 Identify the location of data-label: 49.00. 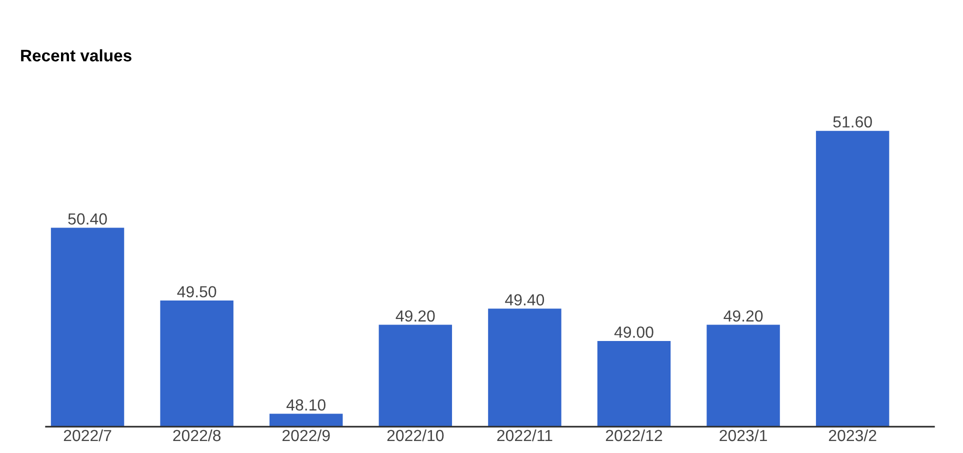
(634, 332).